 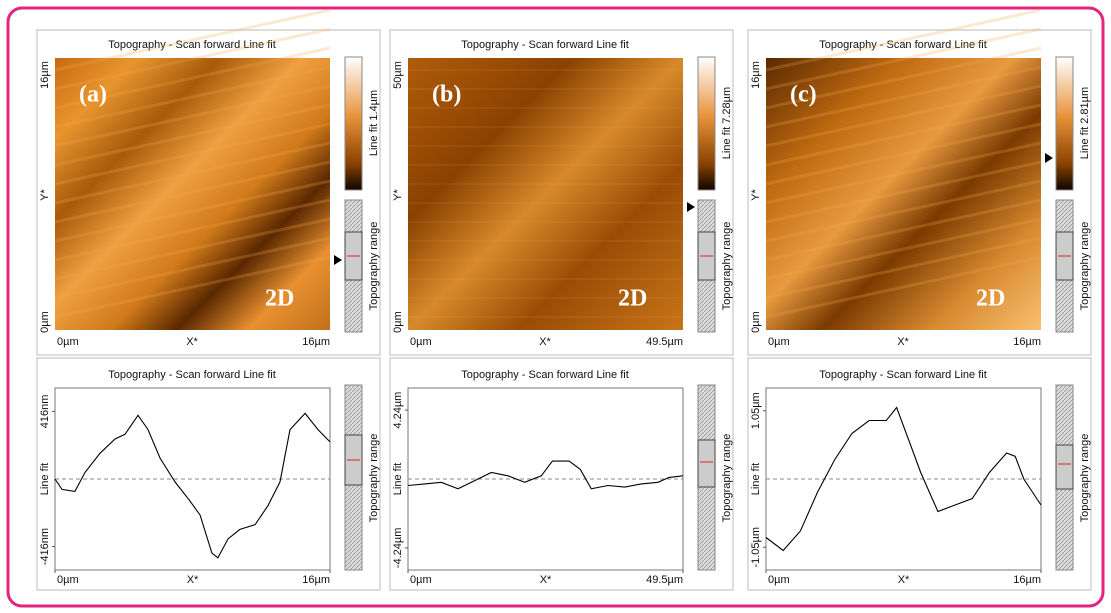 I want to click on y-tick-label: -4.24µm, so click(x=398, y=548).